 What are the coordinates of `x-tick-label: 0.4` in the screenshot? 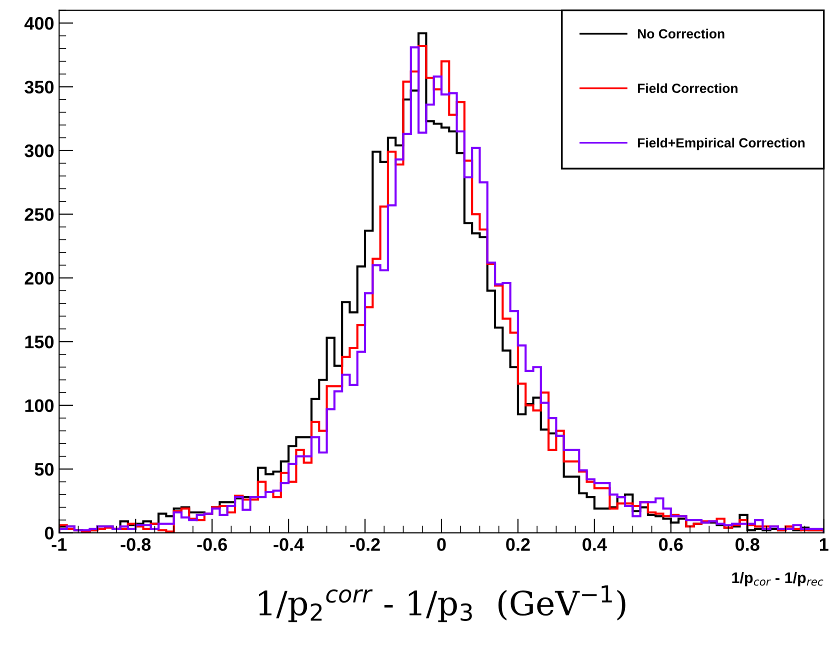 It's located at (594, 544).